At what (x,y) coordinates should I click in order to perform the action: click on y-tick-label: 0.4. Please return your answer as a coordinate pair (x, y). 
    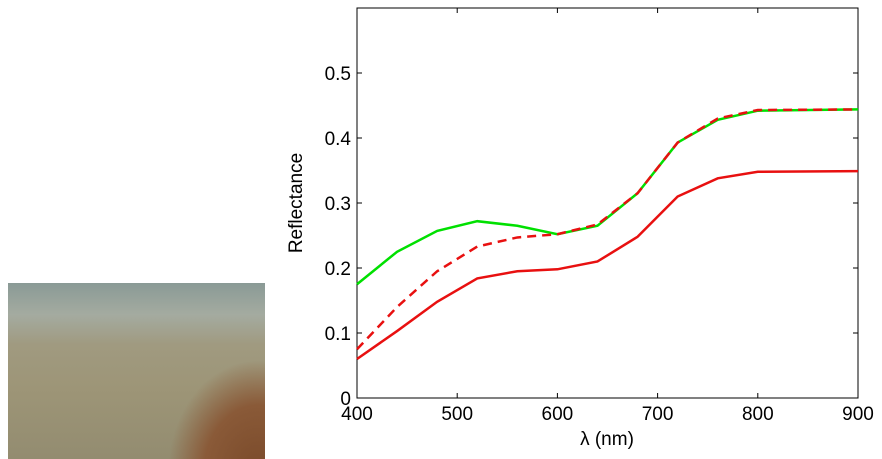
    Looking at the image, I should click on (338, 139).